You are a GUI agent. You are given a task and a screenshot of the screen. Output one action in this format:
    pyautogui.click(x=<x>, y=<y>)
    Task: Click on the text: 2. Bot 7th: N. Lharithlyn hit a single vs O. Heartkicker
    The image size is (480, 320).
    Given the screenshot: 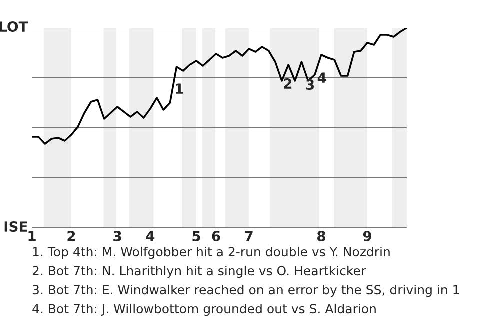 What is the action you would take?
    pyautogui.click(x=199, y=272)
    